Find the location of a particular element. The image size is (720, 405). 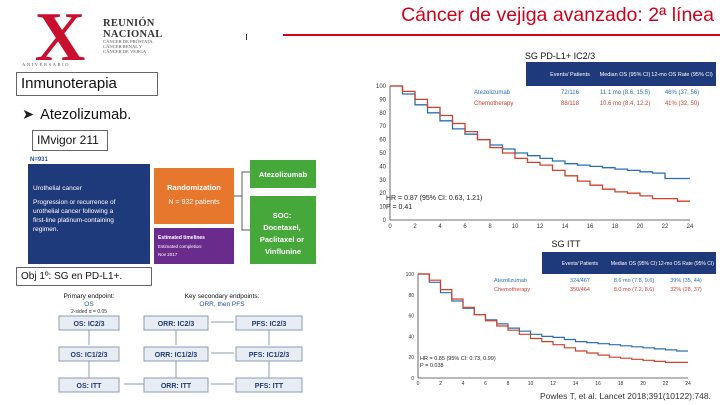

km-bottom-x-tick: 8 is located at coordinates (508, 384).